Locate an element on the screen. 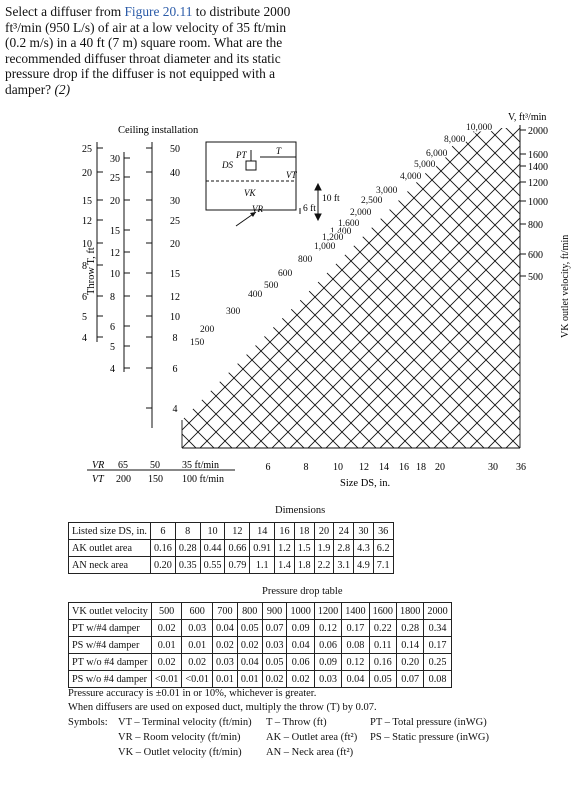 This screenshot has height=812, width=577. scale3-tick-label: 10 is located at coordinates (175, 317).